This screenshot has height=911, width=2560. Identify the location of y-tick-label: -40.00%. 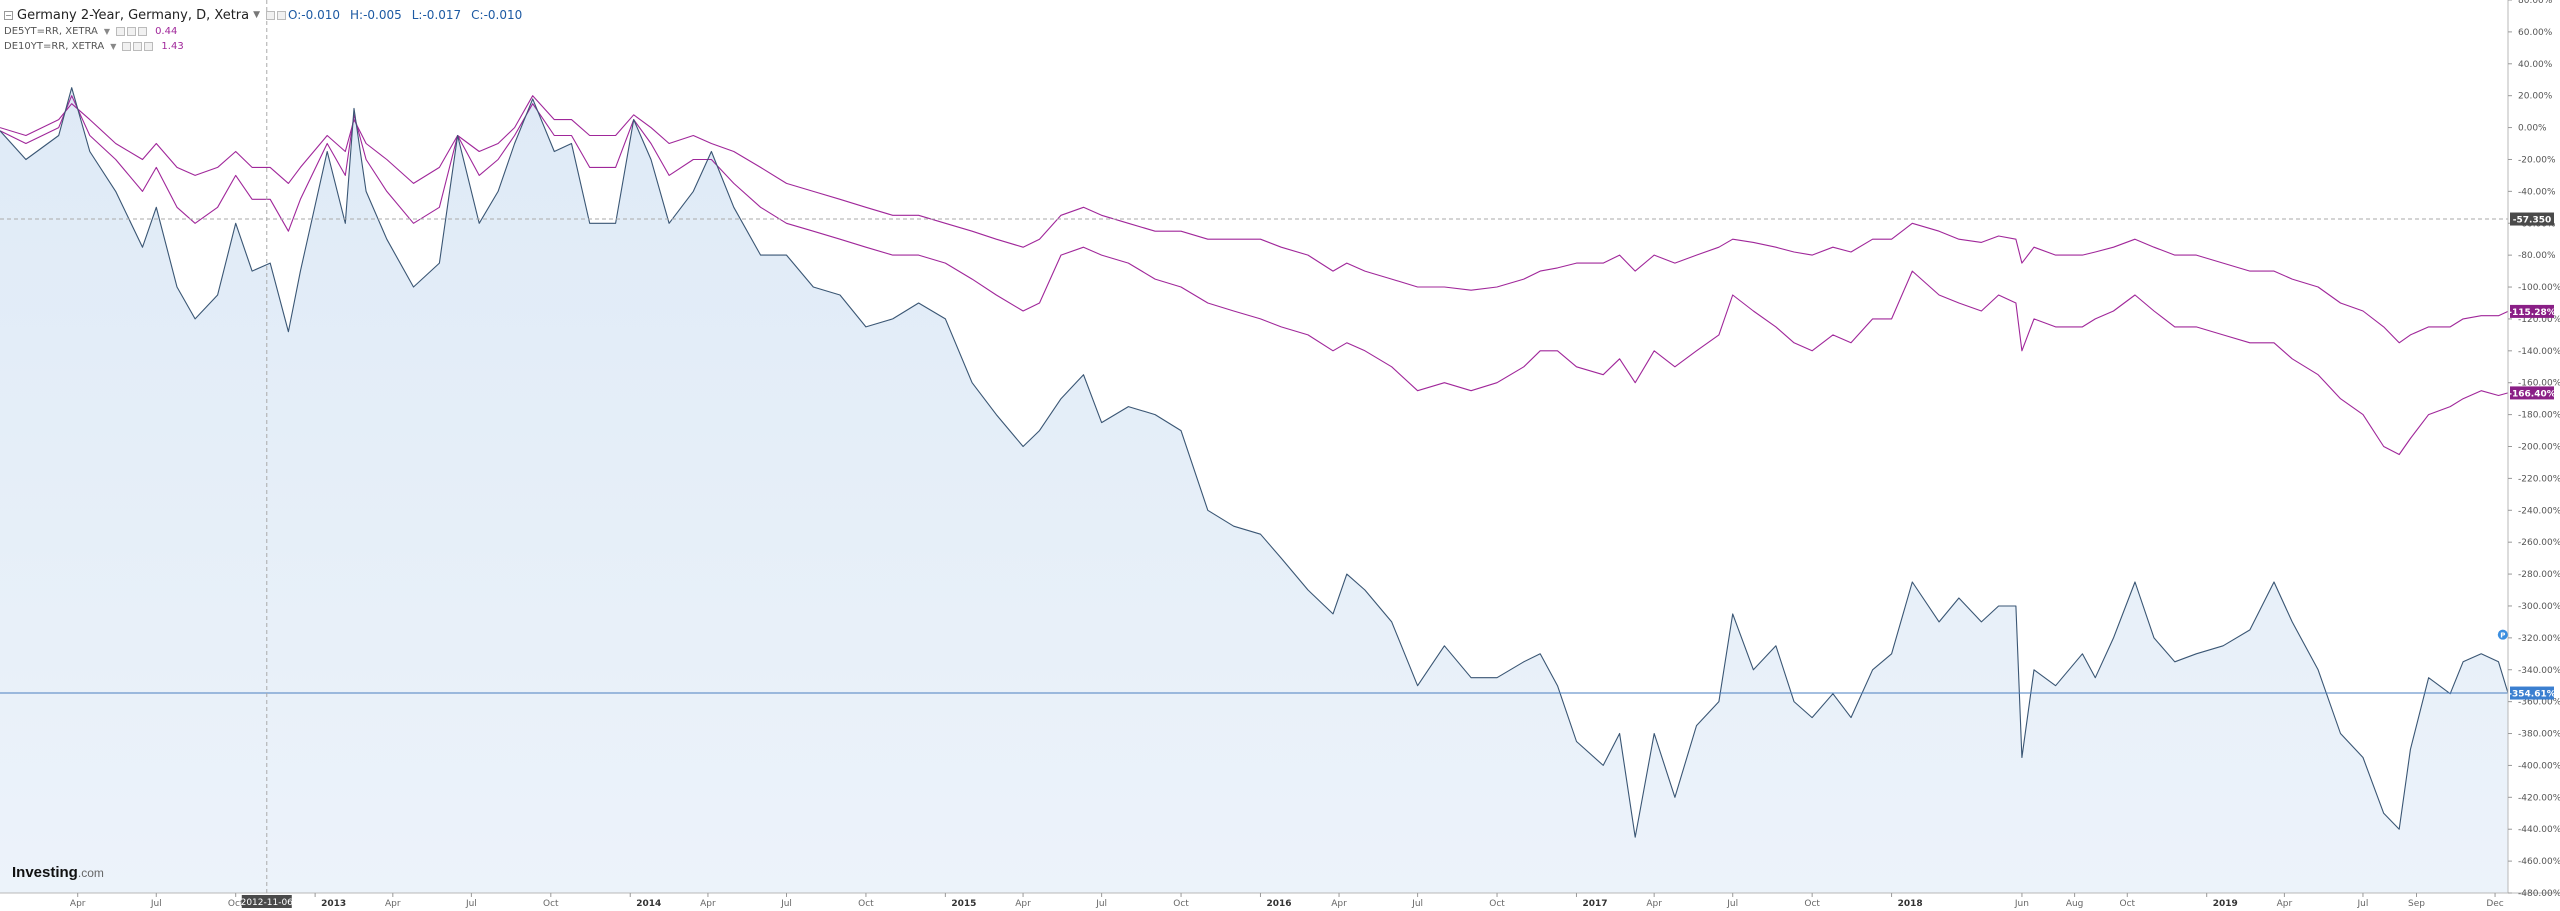
(2537, 192).